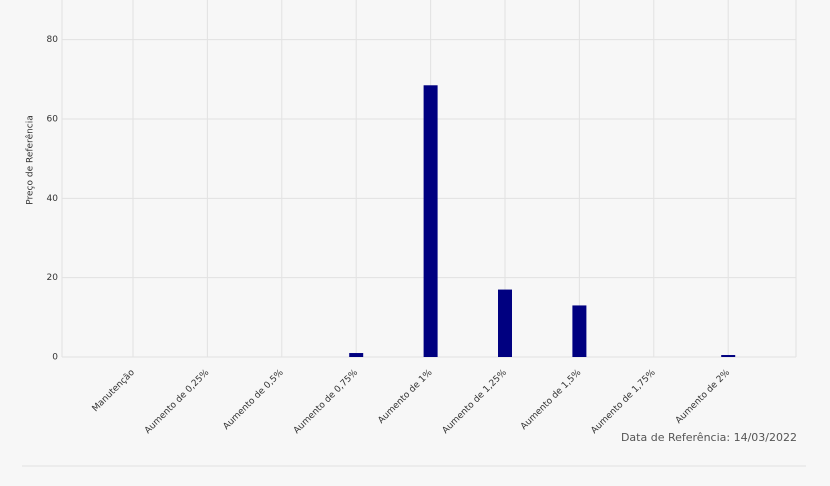 The height and width of the screenshot is (486, 830). I want to click on y-tick-label: 80, so click(53, 40).